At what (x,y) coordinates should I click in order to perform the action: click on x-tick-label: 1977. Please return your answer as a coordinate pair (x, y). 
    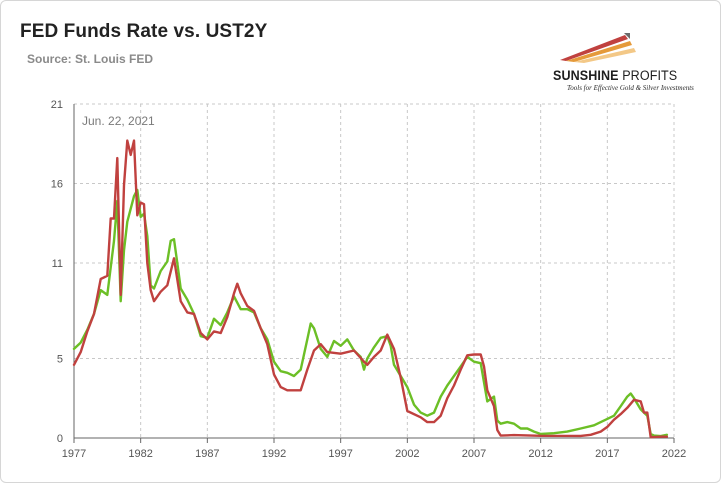
    Looking at the image, I should click on (74, 454).